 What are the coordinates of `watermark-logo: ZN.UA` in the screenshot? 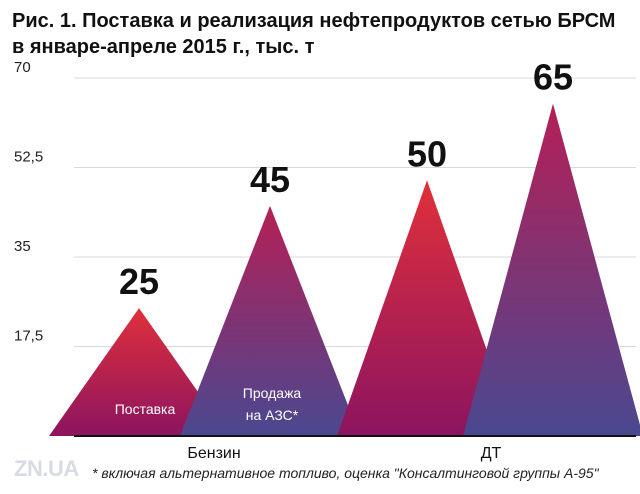 It's located at (46, 468).